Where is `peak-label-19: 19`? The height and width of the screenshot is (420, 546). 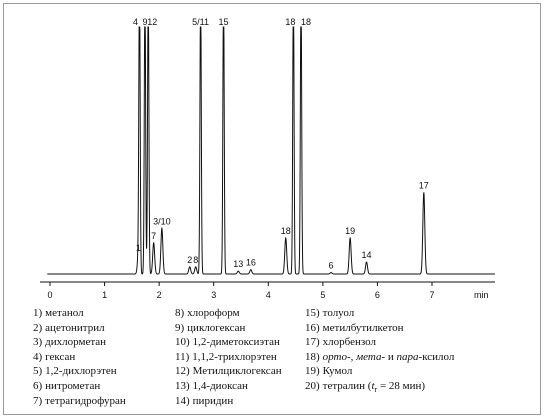 peak-label-19: 19 is located at coordinates (350, 231).